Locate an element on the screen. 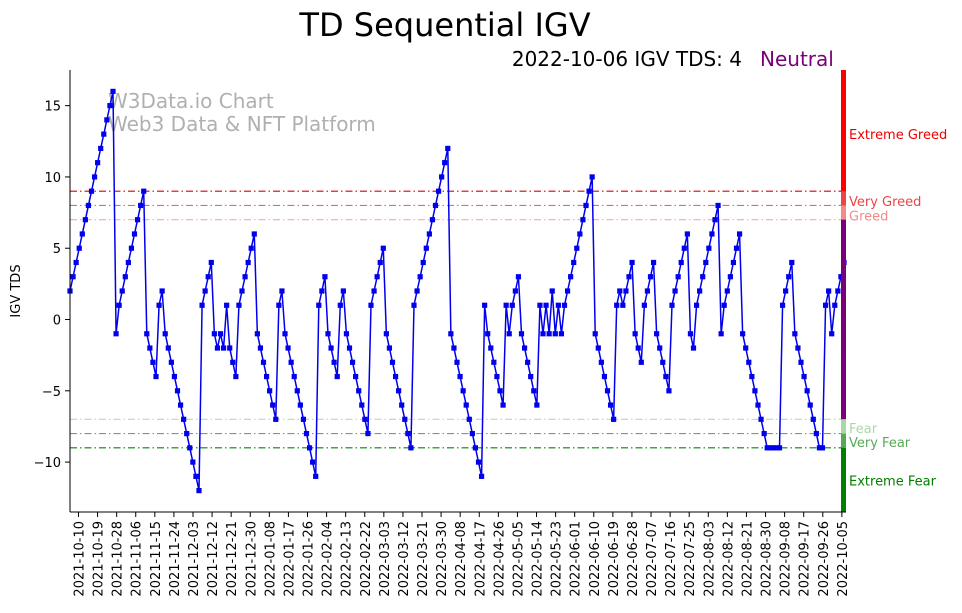 The image size is (962, 613). y-tick-label-3: 5 is located at coordinates (57, 249).